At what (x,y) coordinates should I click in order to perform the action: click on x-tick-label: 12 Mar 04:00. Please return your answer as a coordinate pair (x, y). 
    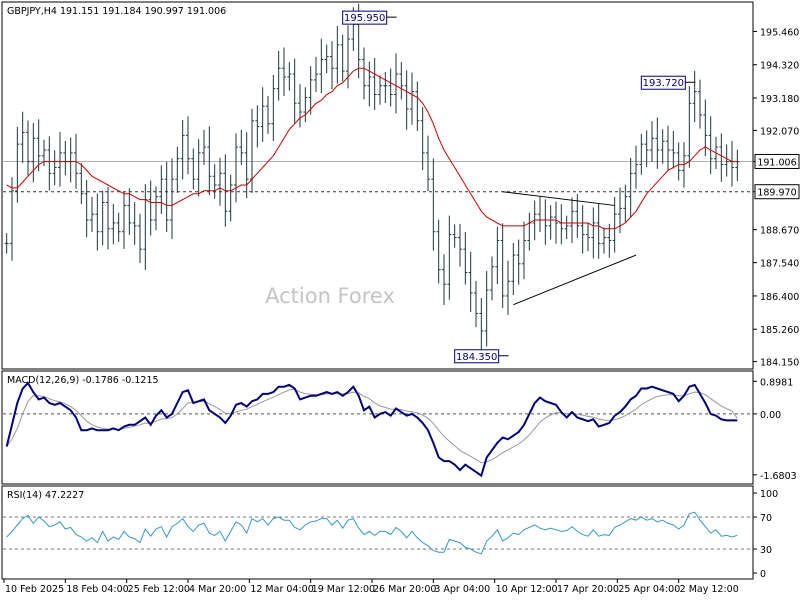
    Looking at the image, I should click on (281, 589).